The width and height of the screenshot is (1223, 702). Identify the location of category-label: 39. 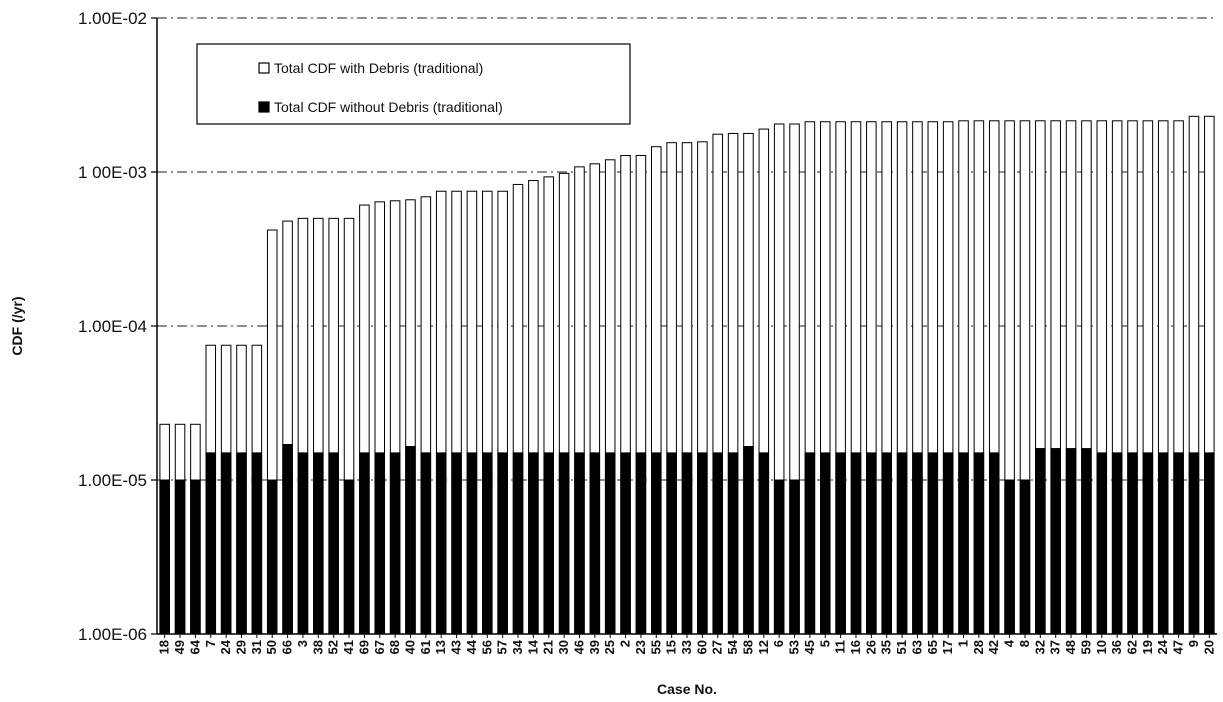
(594, 647).